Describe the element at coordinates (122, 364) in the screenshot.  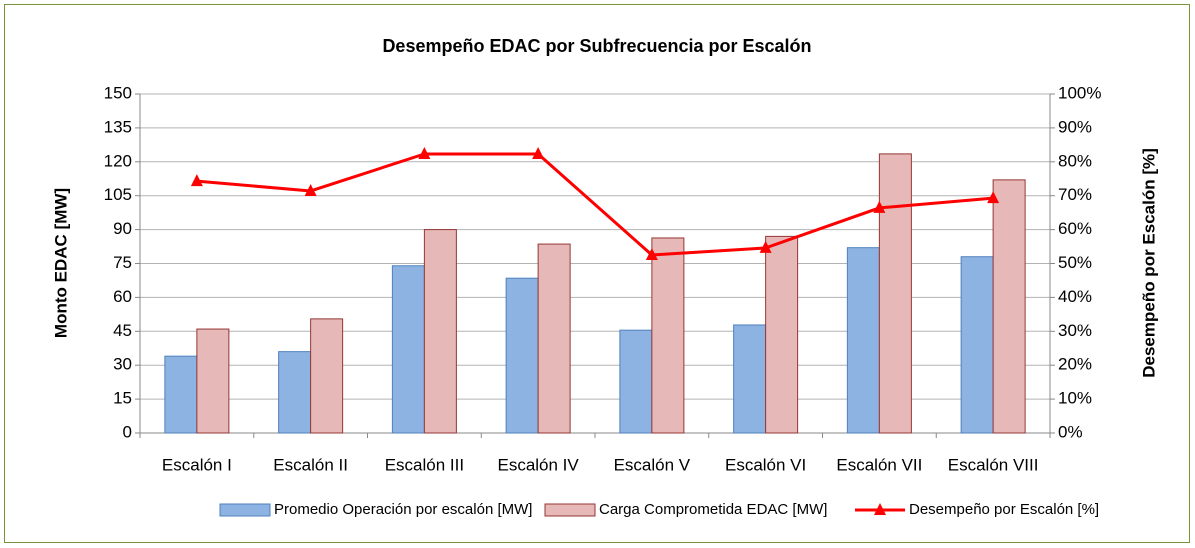
I see `y-tick-label: 30` at that location.